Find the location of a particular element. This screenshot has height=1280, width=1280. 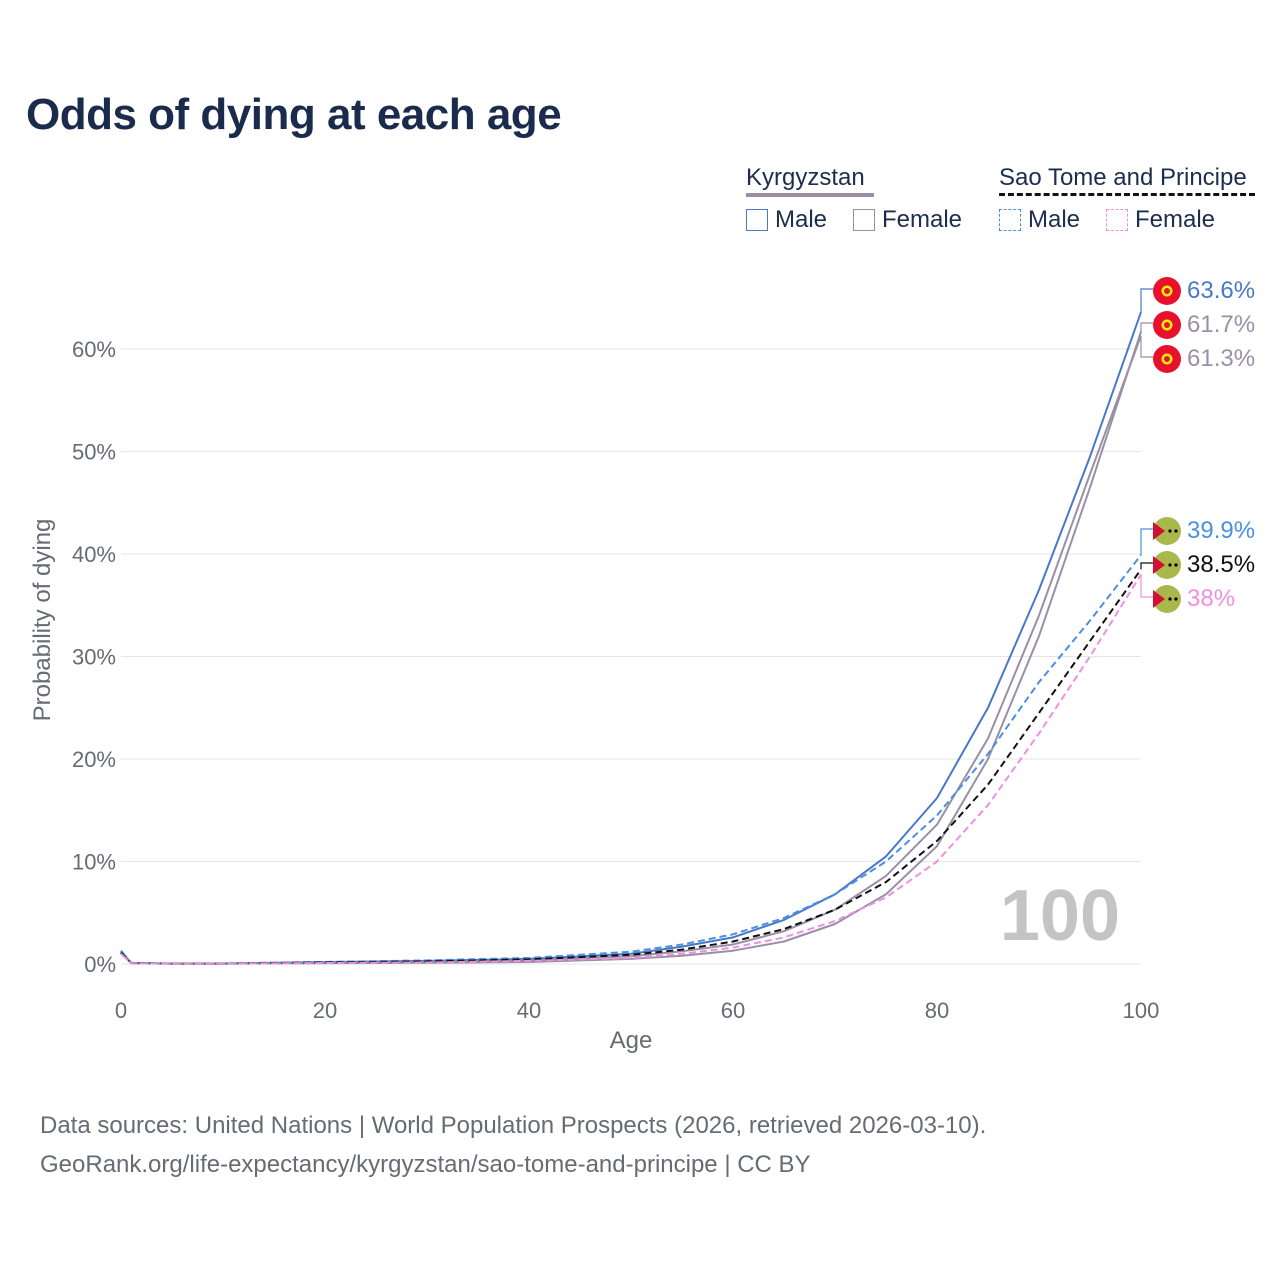

x-tick-label: 80 is located at coordinates (937, 1010).